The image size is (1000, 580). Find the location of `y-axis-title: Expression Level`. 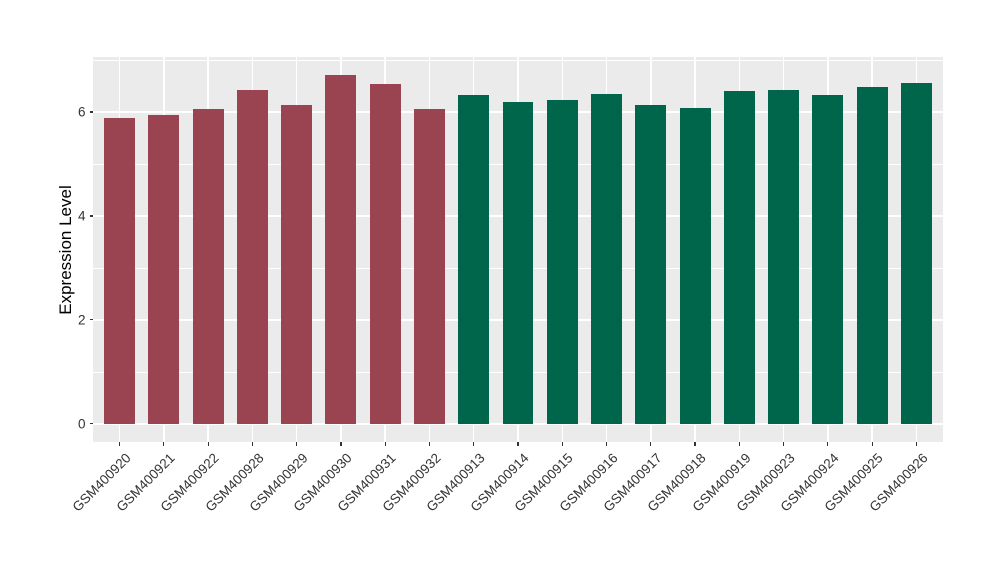

y-axis-title: Expression Level is located at coordinates (65, 249).